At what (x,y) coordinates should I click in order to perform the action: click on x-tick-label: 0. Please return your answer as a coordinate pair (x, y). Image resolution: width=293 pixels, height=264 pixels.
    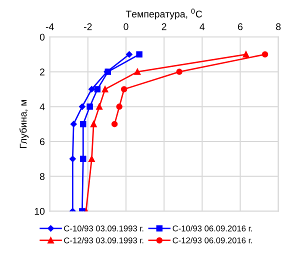
    Looking at the image, I should click on (126, 26).